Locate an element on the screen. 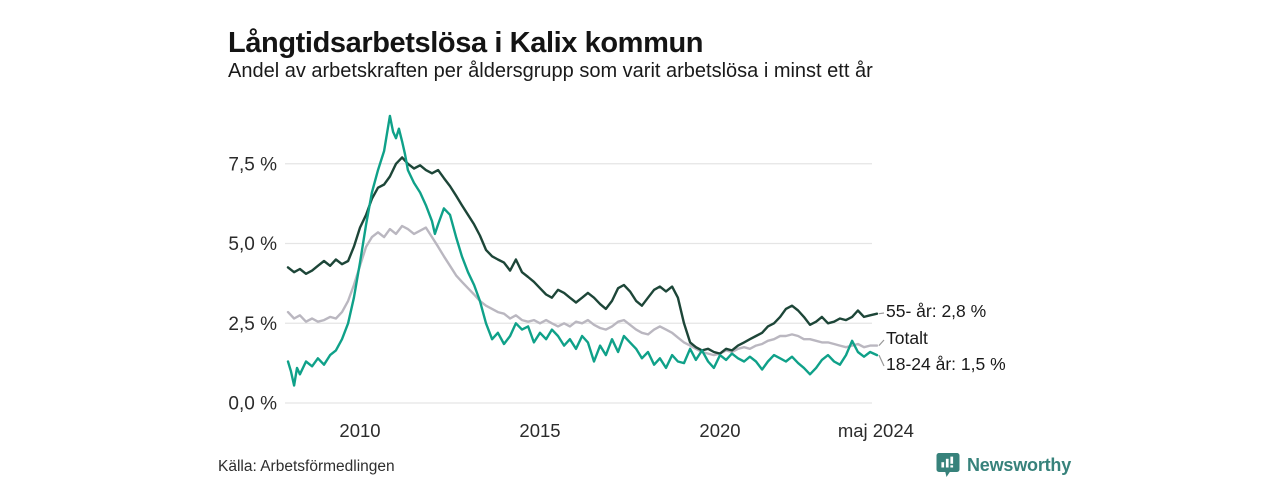 The image size is (1280, 480). x-axis-tick-label: maj 2024 is located at coordinates (876, 430).